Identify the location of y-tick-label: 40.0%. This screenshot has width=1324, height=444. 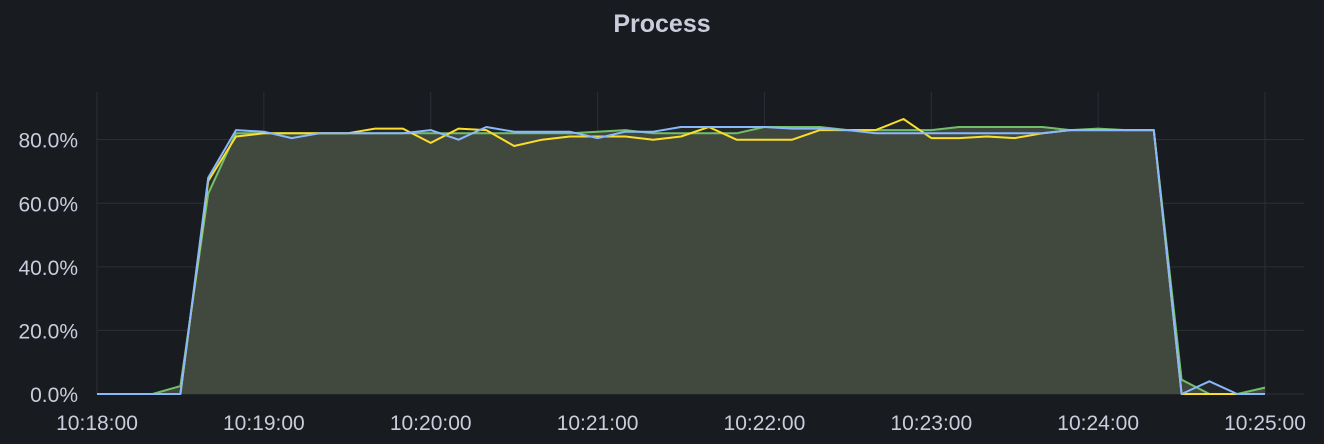
(48, 268).